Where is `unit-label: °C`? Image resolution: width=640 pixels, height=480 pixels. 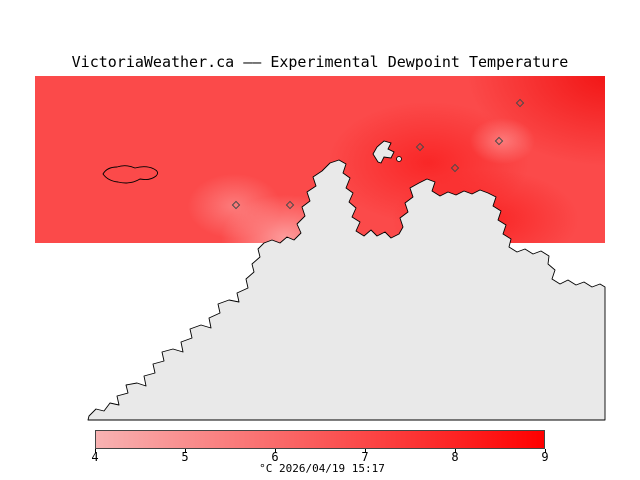
unit-label: °C is located at coordinates (266, 468).